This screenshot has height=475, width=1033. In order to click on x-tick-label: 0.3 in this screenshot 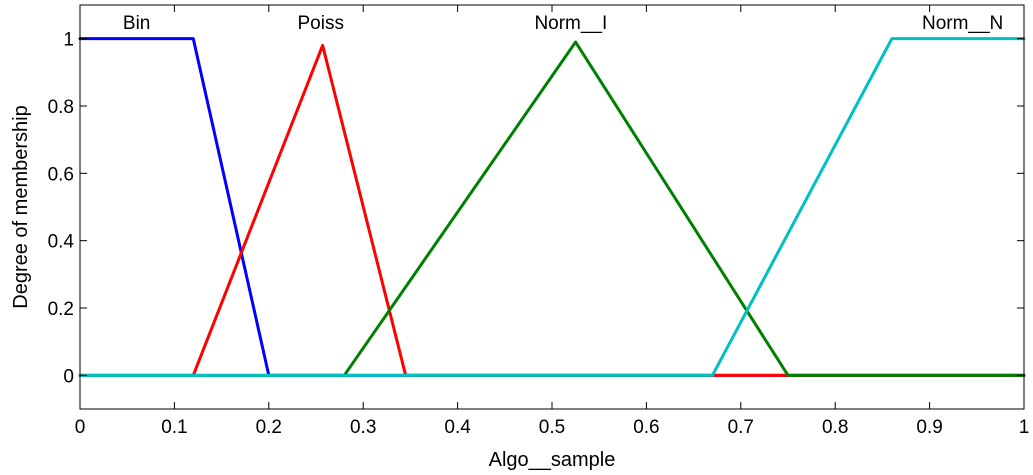, I will do `click(363, 427)`.